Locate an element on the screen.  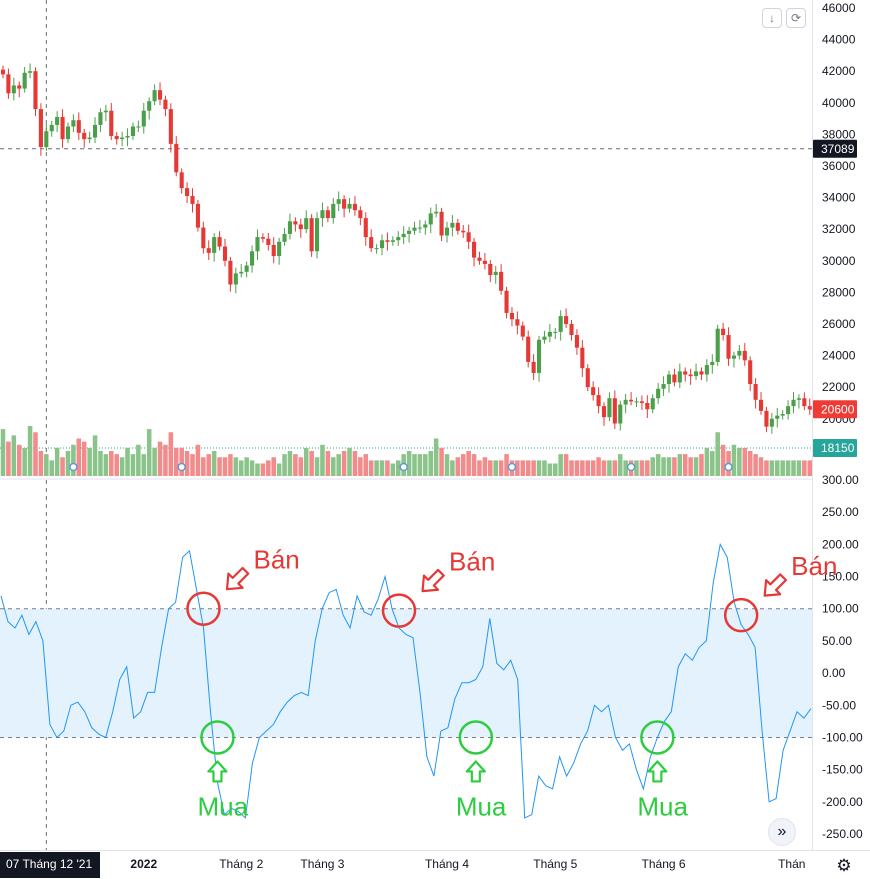
scroll-to-realtime-button: » is located at coordinates (782, 832).